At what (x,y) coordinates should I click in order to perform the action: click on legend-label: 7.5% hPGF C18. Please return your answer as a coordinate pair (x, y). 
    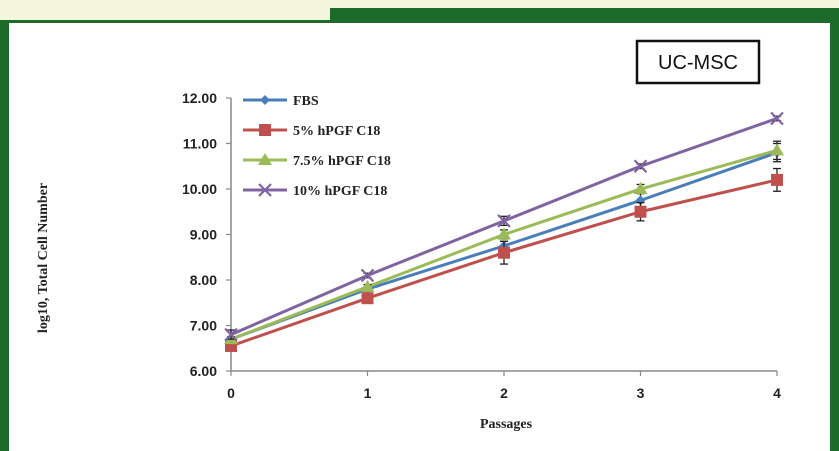
    Looking at the image, I should click on (342, 161).